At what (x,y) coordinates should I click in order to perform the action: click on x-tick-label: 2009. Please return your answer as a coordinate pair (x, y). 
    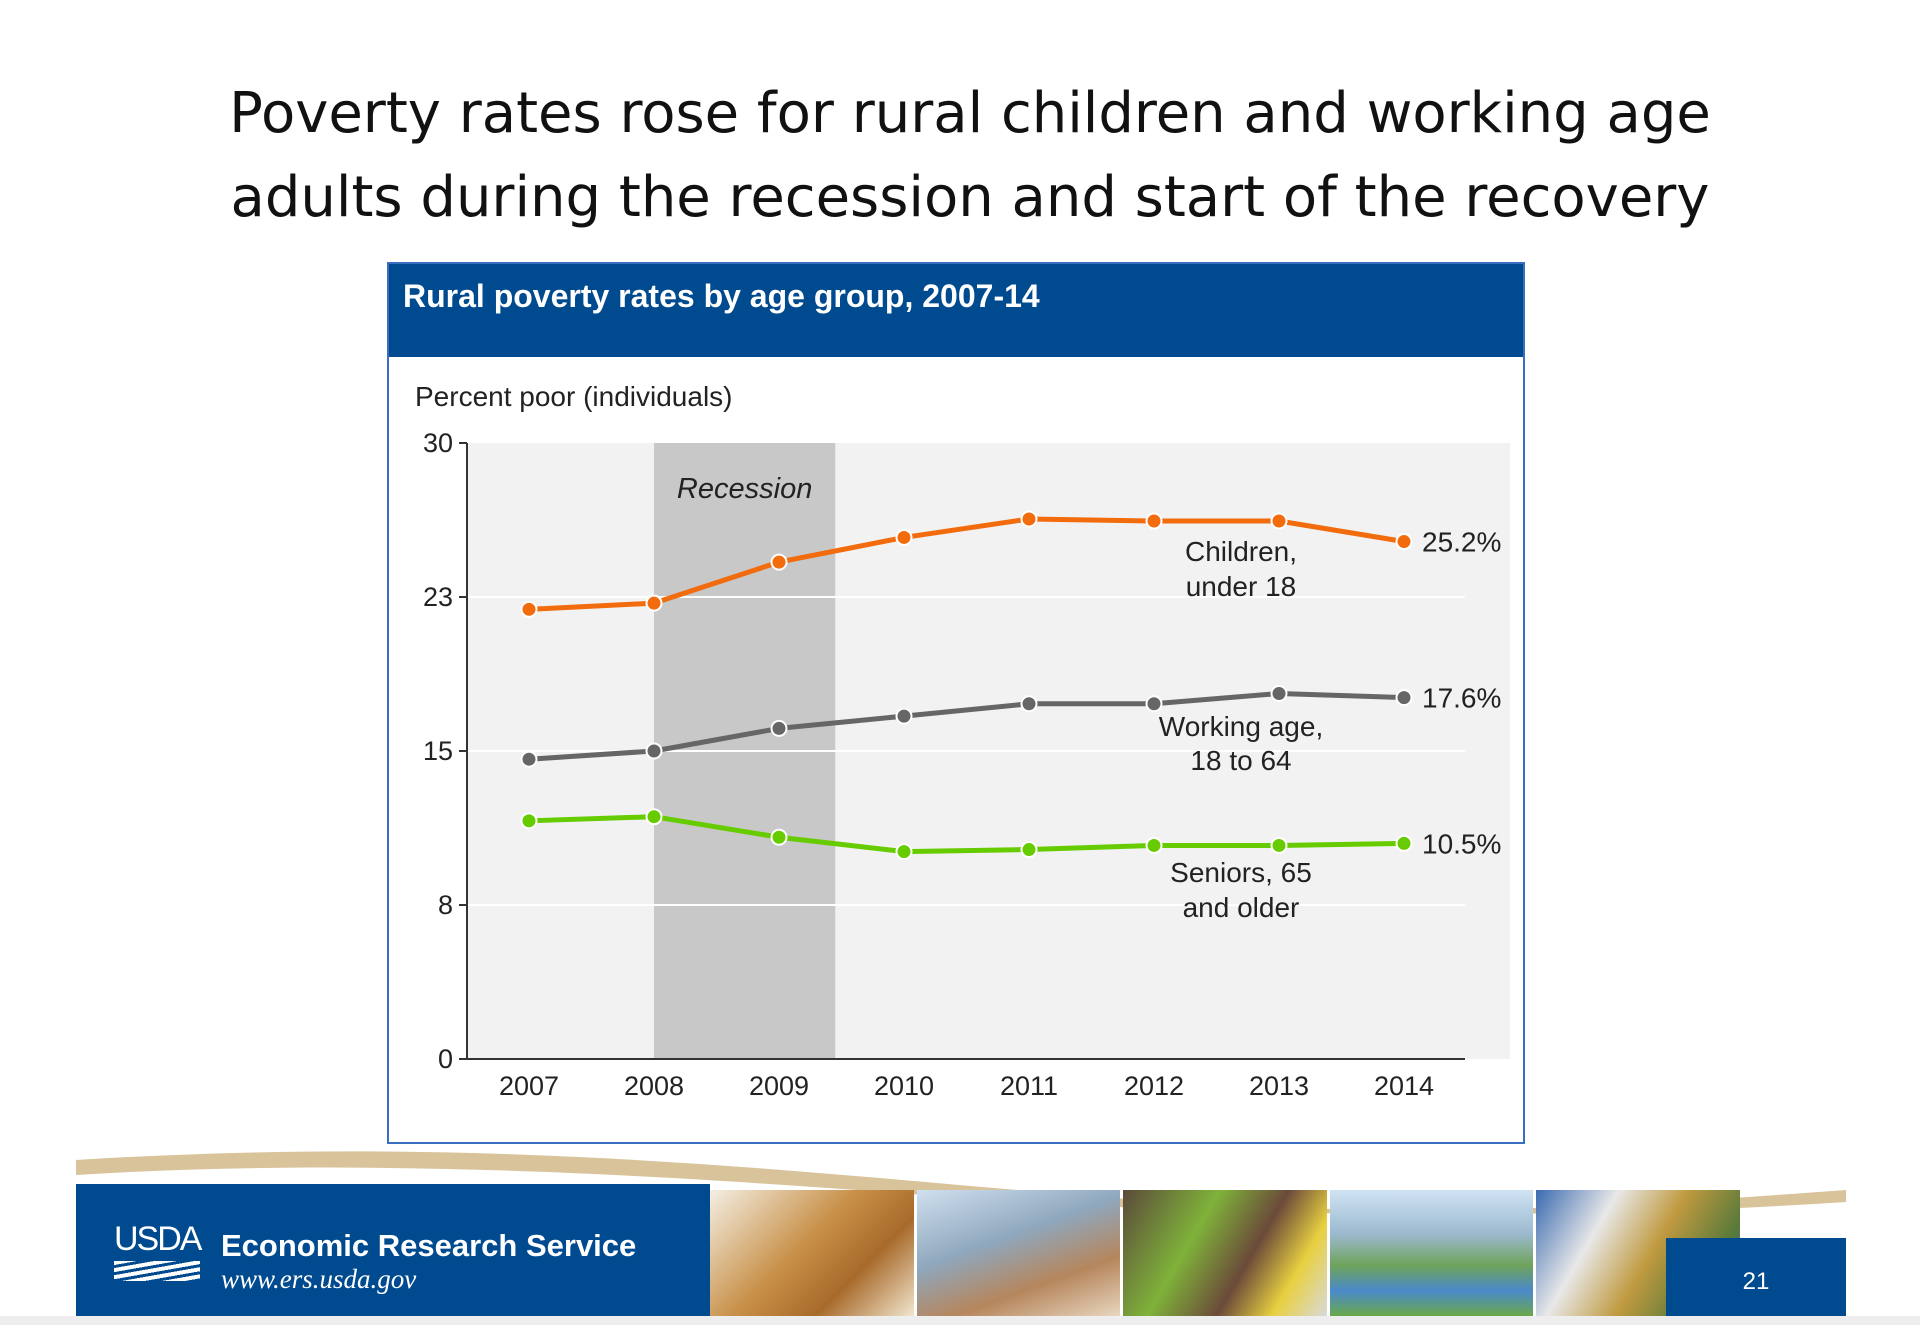
    Looking at the image, I should click on (779, 1086).